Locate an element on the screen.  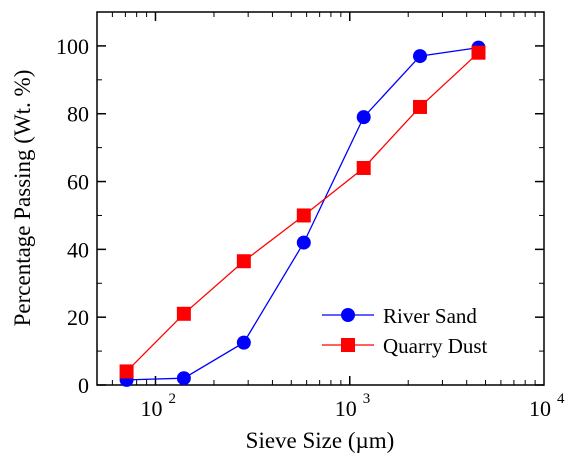
y-tick-label: 60 is located at coordinates (78, 182).